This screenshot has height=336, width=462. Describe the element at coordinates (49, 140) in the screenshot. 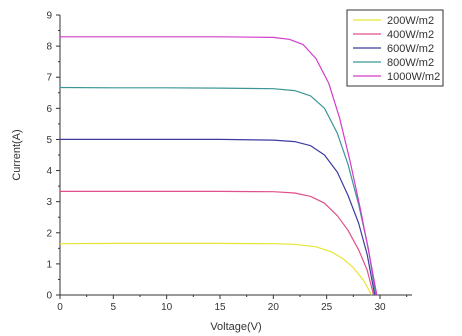

I see `y-tick-label: 5` at that location.